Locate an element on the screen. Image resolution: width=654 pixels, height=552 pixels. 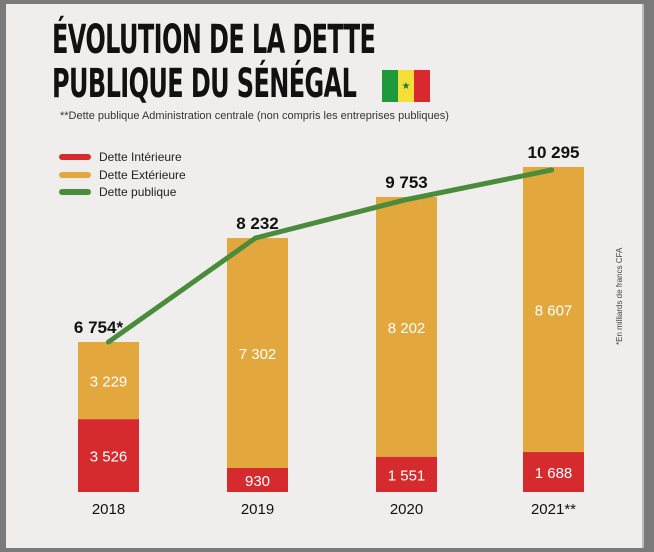
data-label-interieure: 1 551 is located at coordinates (407, 475).